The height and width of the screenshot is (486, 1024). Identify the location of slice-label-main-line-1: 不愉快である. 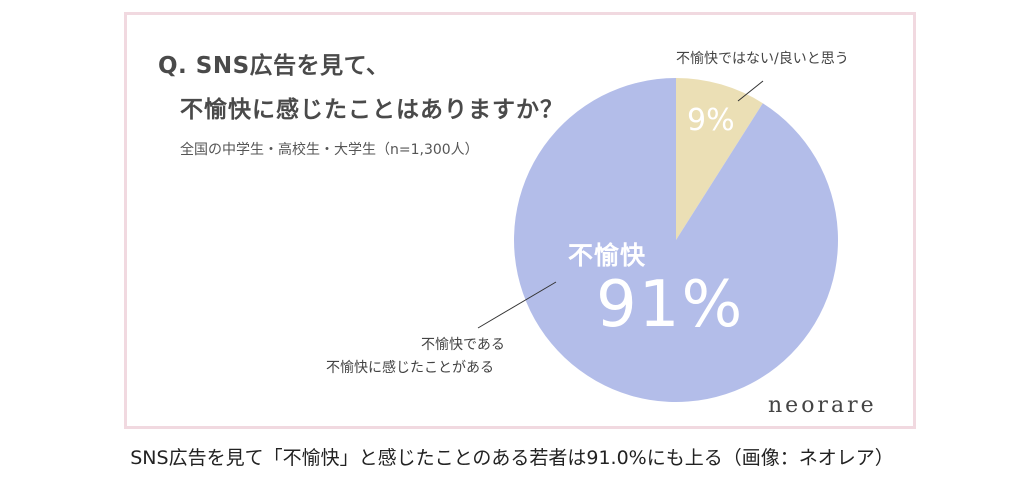
(463, 345).